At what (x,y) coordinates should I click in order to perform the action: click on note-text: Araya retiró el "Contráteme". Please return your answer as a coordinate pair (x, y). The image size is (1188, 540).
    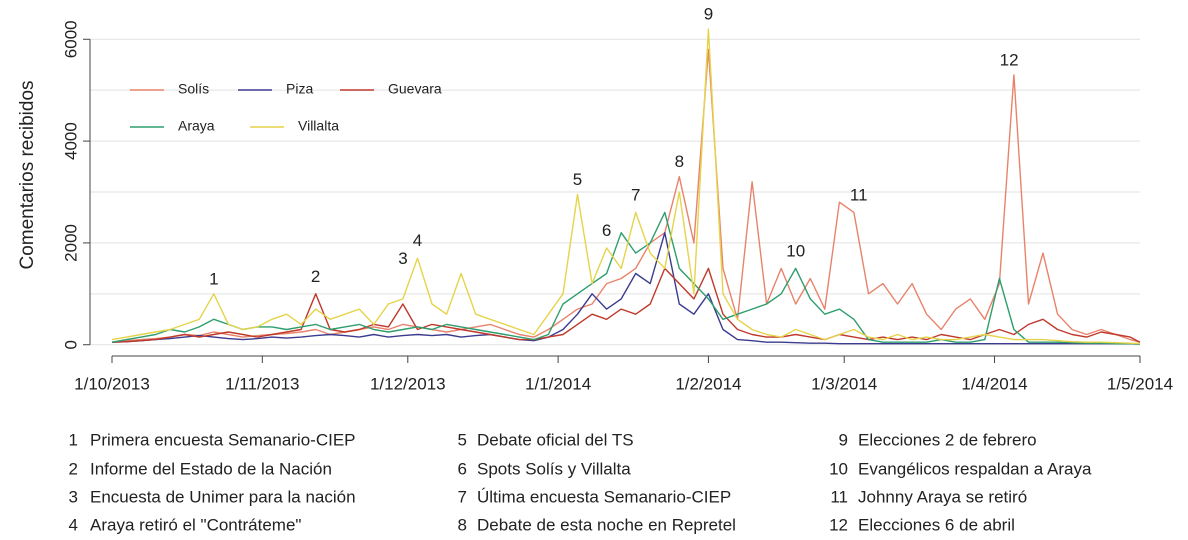
    Looking at the image, I should click on (195, 524).